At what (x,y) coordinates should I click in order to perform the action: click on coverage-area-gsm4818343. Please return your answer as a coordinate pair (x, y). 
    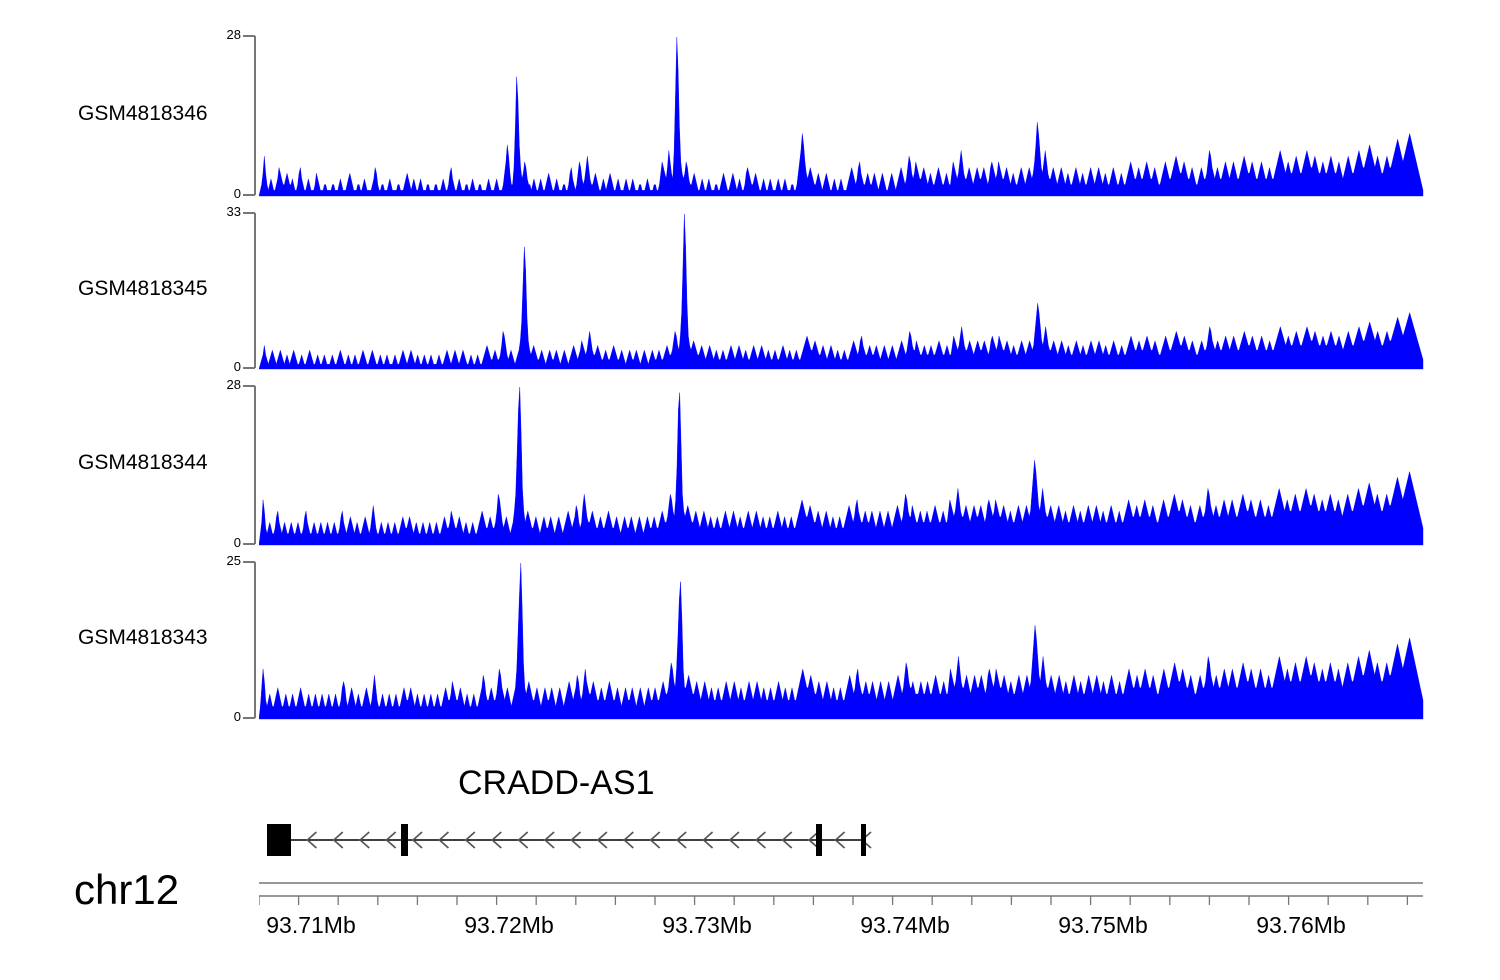
    Looking at the image, I should click on (841, 641).